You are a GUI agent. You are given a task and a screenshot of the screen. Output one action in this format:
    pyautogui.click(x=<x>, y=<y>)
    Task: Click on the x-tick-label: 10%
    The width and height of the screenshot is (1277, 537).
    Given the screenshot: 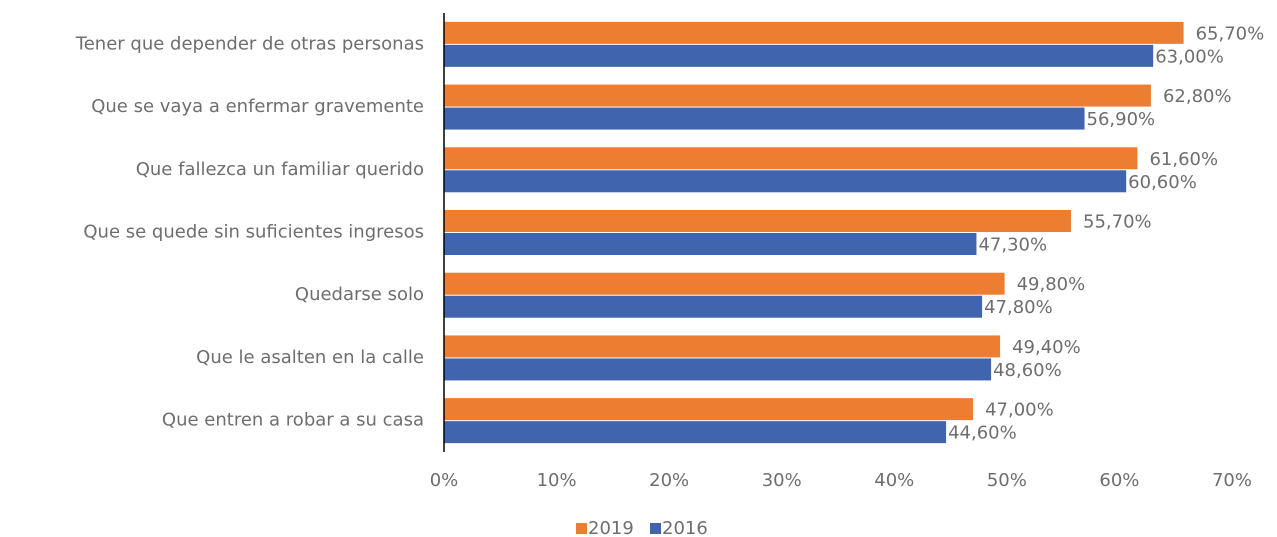 What is the action you would take?
    pyautogui.click(x=557, y=480)
    